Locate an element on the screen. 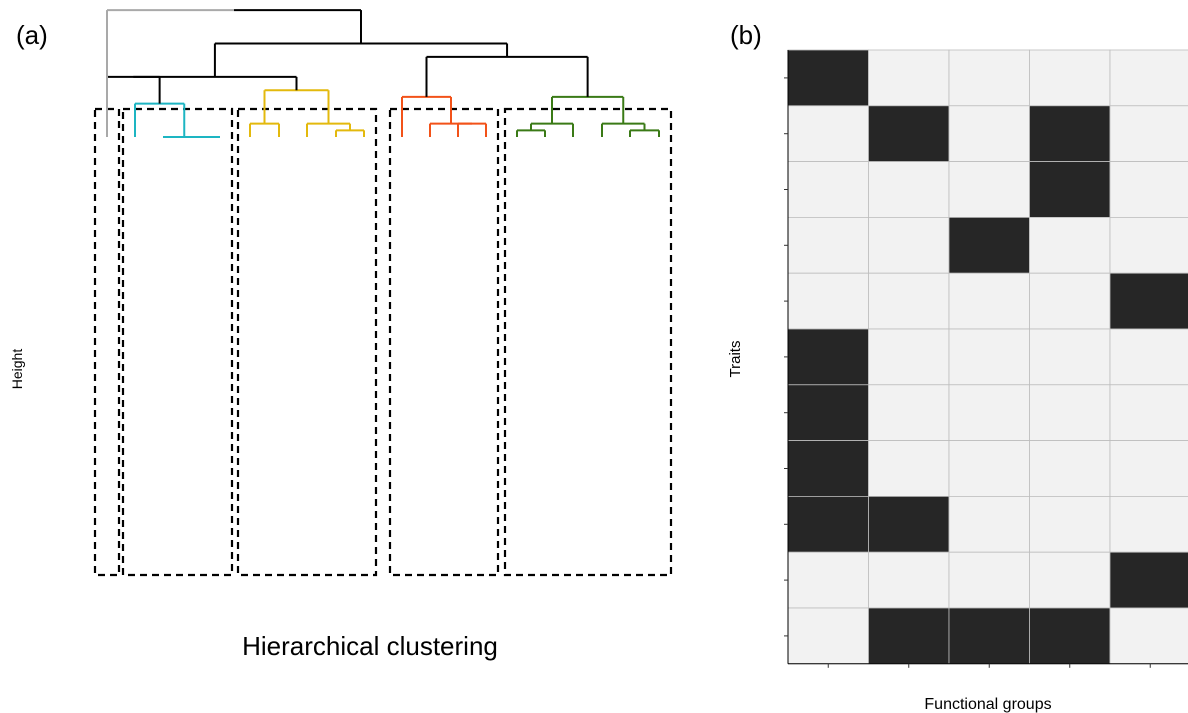  x-axis-title: Functional groups is located at coordinates (987, 704).